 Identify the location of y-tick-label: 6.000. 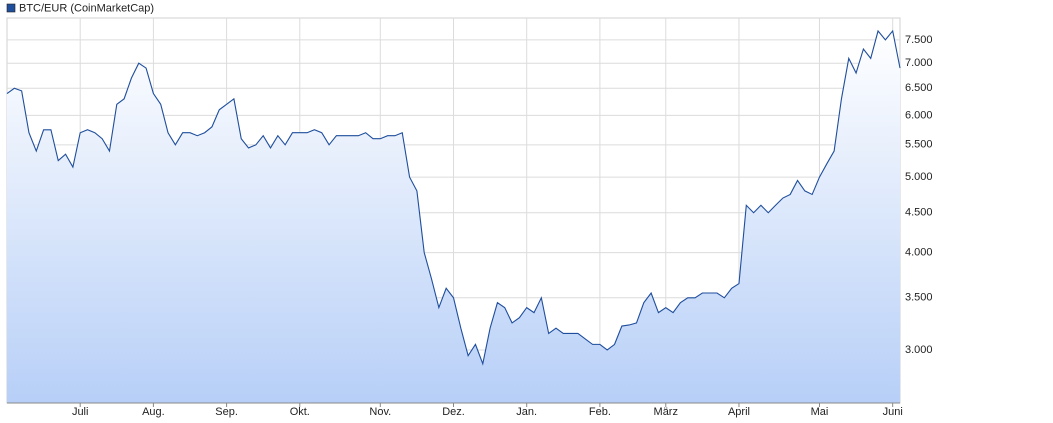
(919, 115).